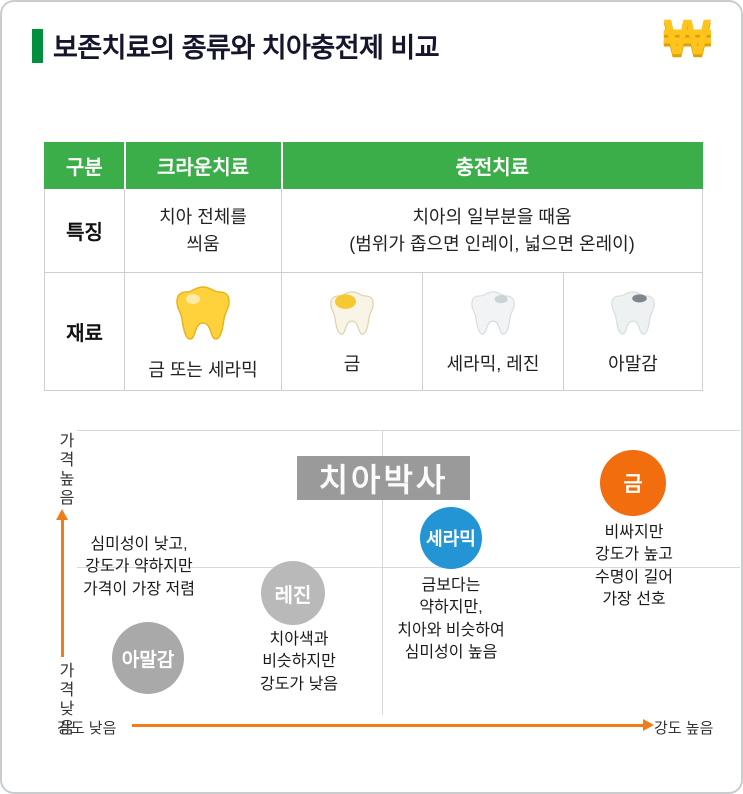 The height and width of the screenshot is (794, 743). I want to click on ceramic-tooth-icon, so click(493, 315).